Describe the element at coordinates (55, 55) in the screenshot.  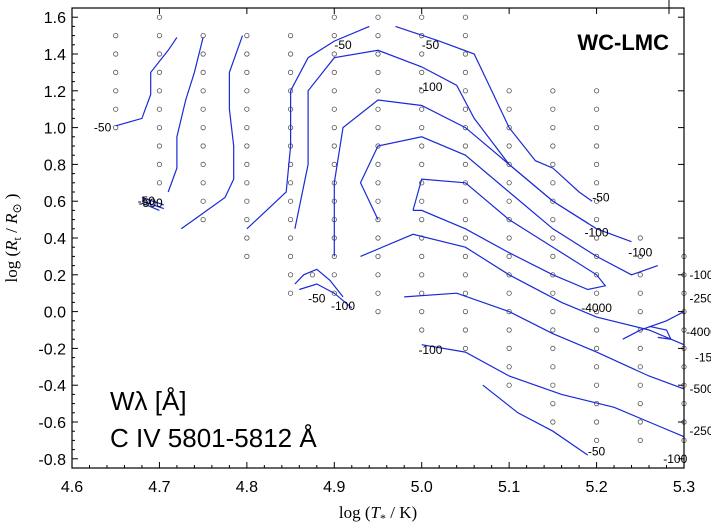
I see `y-tick-label: 1.4` at that location.